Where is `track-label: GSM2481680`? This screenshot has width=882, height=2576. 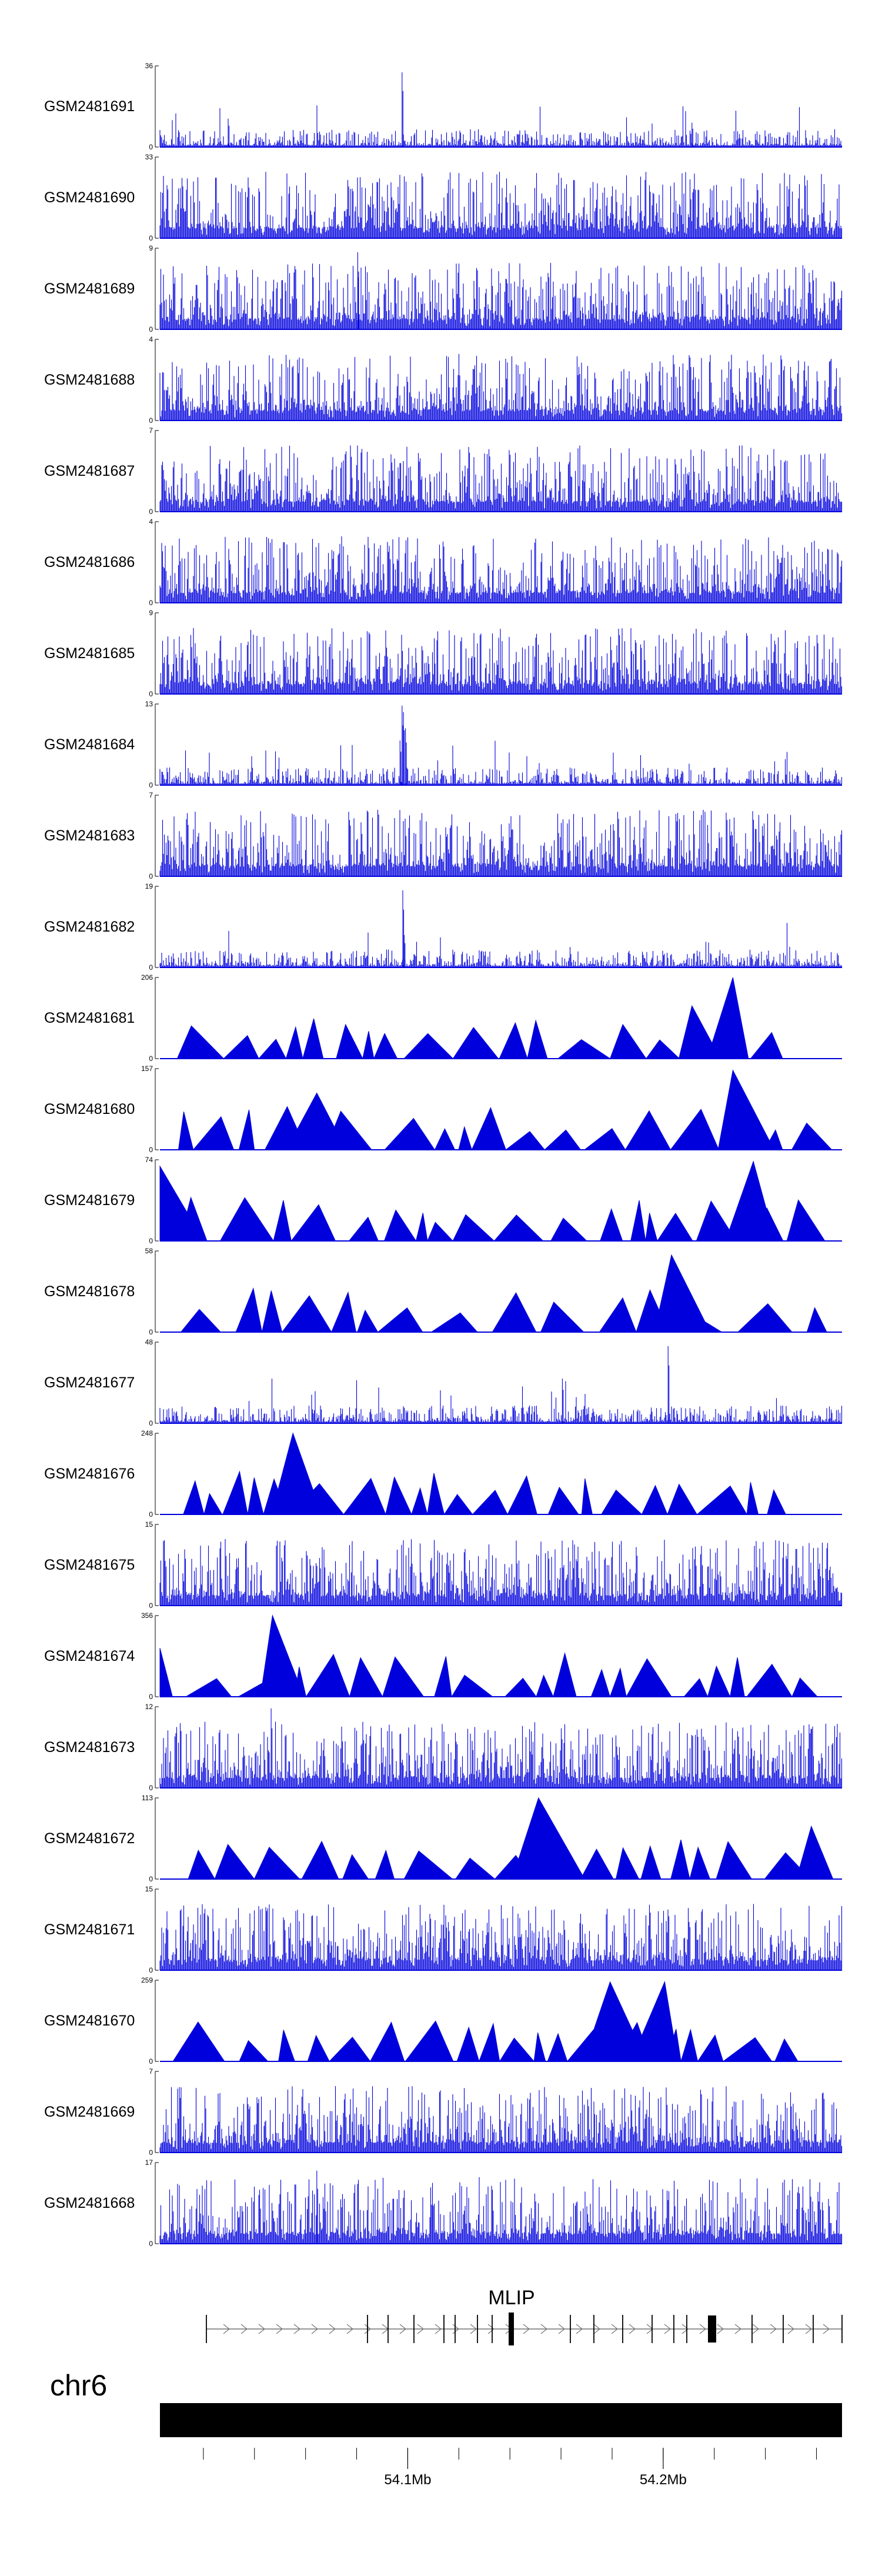 track-label: GSM2481680 is located at coordinates (89, 1109).